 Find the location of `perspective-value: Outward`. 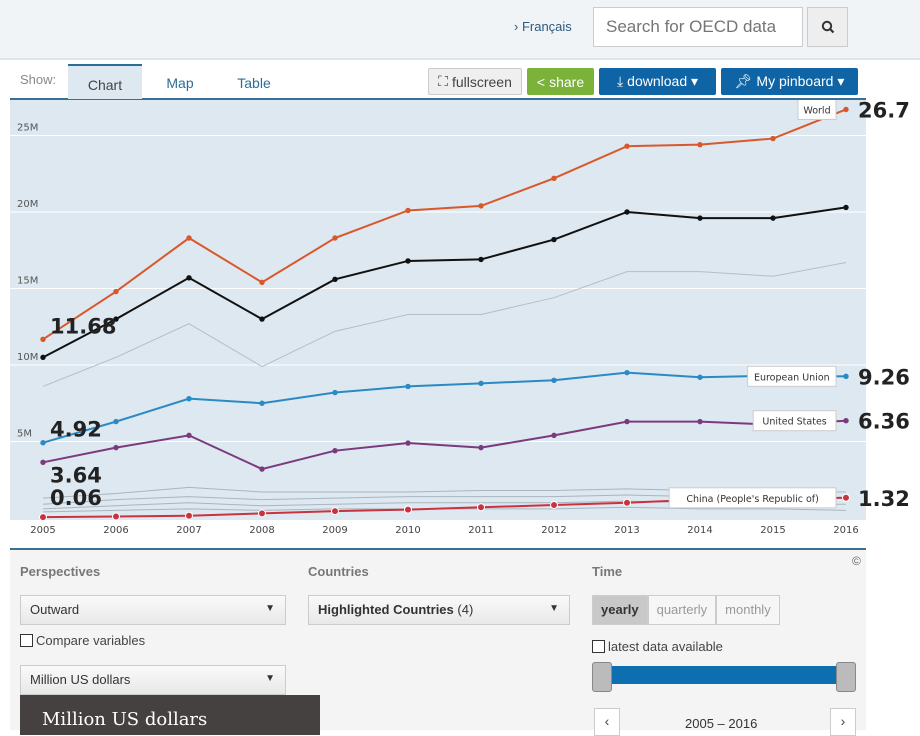

perspective-value: Outward is located at coordinates (55, 609).